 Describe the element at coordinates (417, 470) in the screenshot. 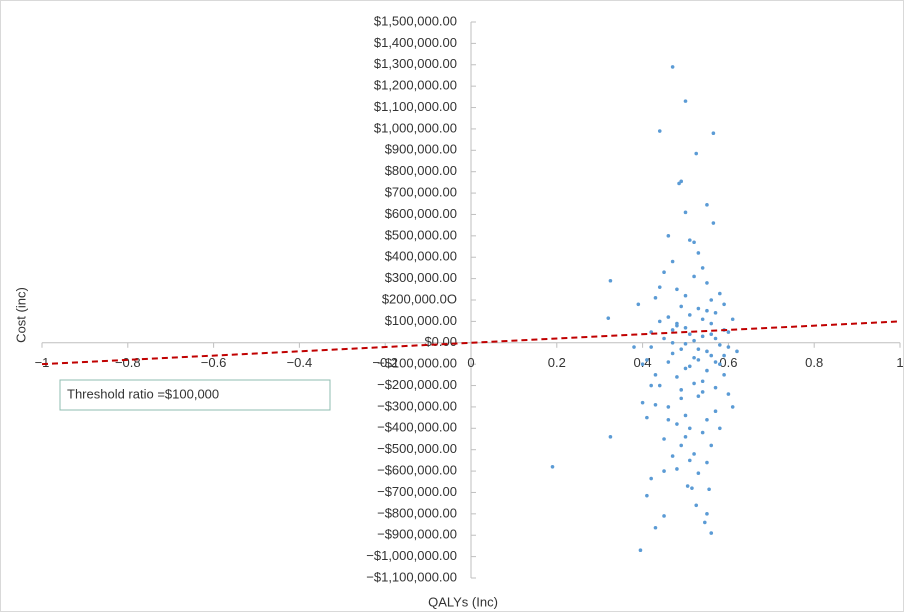

I see `y-tick-label: −$600,000.00` at that location.